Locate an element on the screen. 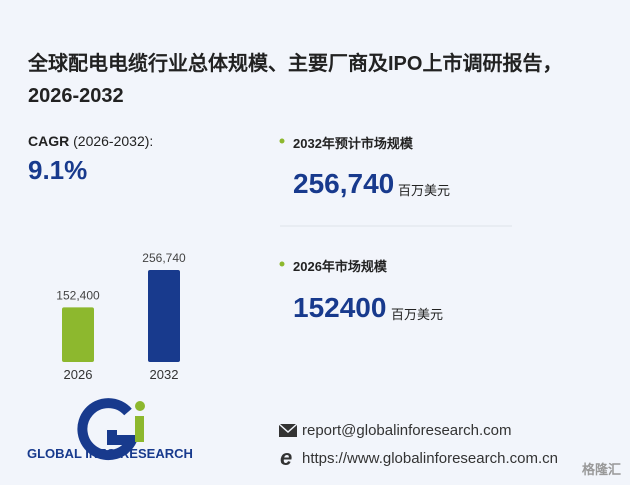  stat-label: 2032年预计市场规模 is located at coordinates (353, 143).